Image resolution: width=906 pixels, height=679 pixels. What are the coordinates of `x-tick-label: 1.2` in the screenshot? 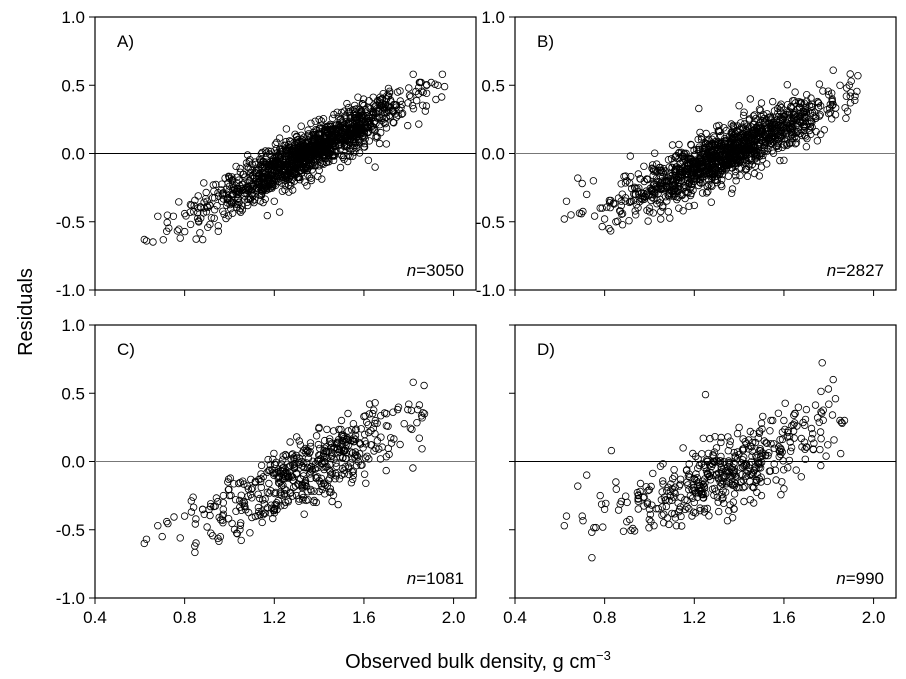 It's located at (694, 617).